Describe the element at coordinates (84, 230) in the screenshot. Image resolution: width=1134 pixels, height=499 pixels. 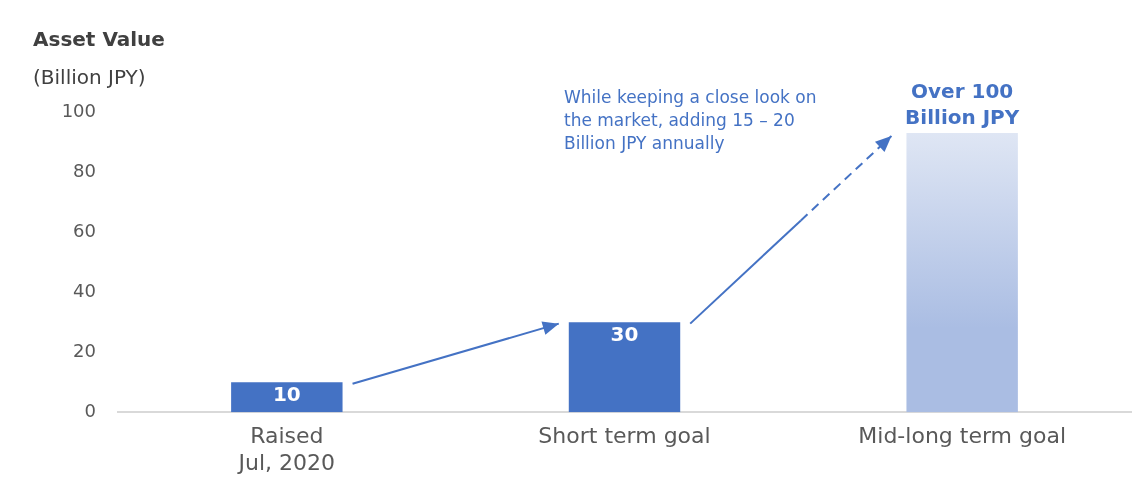
I see `y-tick-label: 60` at that location.